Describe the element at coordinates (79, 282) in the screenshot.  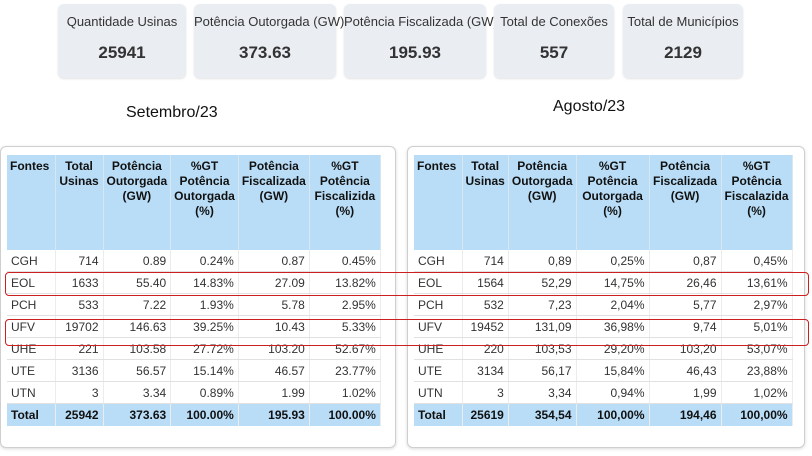
I see `value-cell: 1633` at that location.